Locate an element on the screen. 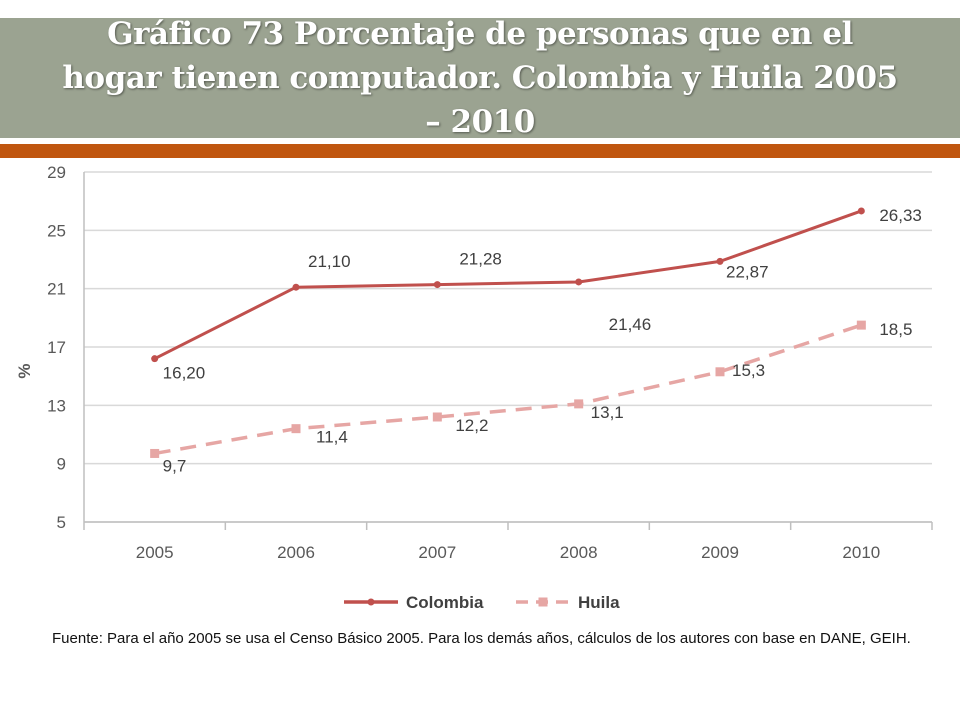 This screenshot has width=960, height=720. y-tick-label: 29 is located at coordinates (56, 172).